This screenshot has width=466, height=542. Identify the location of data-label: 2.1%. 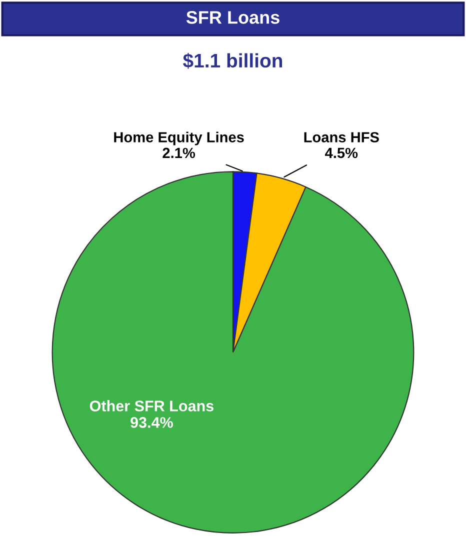
(179, 153).